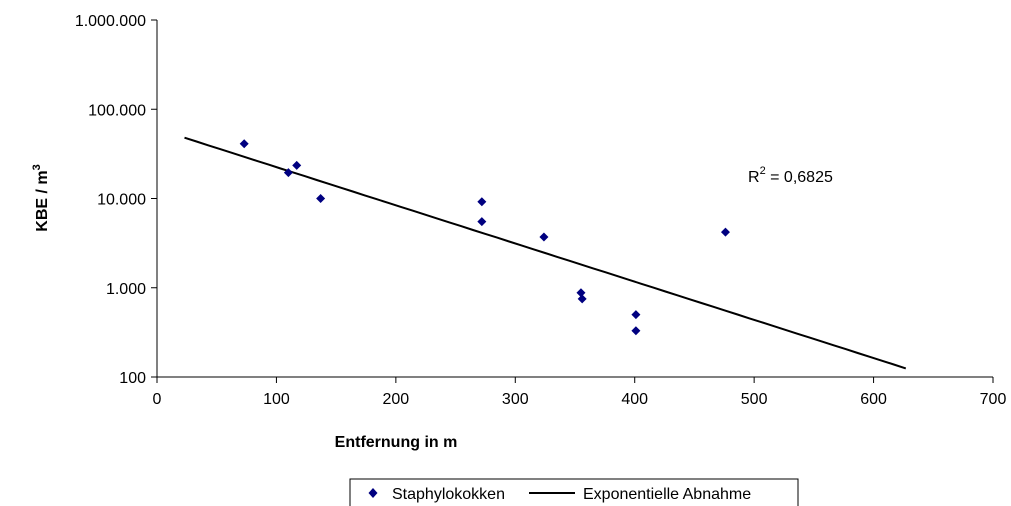 This screenshot has width=1011, height=506. What do you see at coordinates (763, 171) in the screenshot?
I see `r-squared-superscript: 2` at bounding box center [763, 171].